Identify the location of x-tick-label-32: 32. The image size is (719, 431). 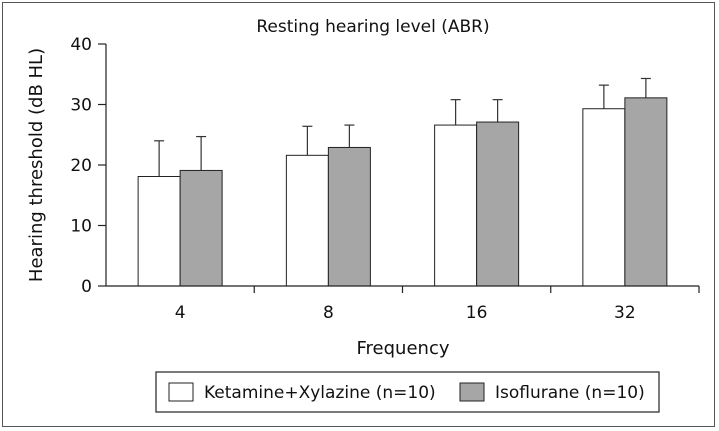
(625, 313).